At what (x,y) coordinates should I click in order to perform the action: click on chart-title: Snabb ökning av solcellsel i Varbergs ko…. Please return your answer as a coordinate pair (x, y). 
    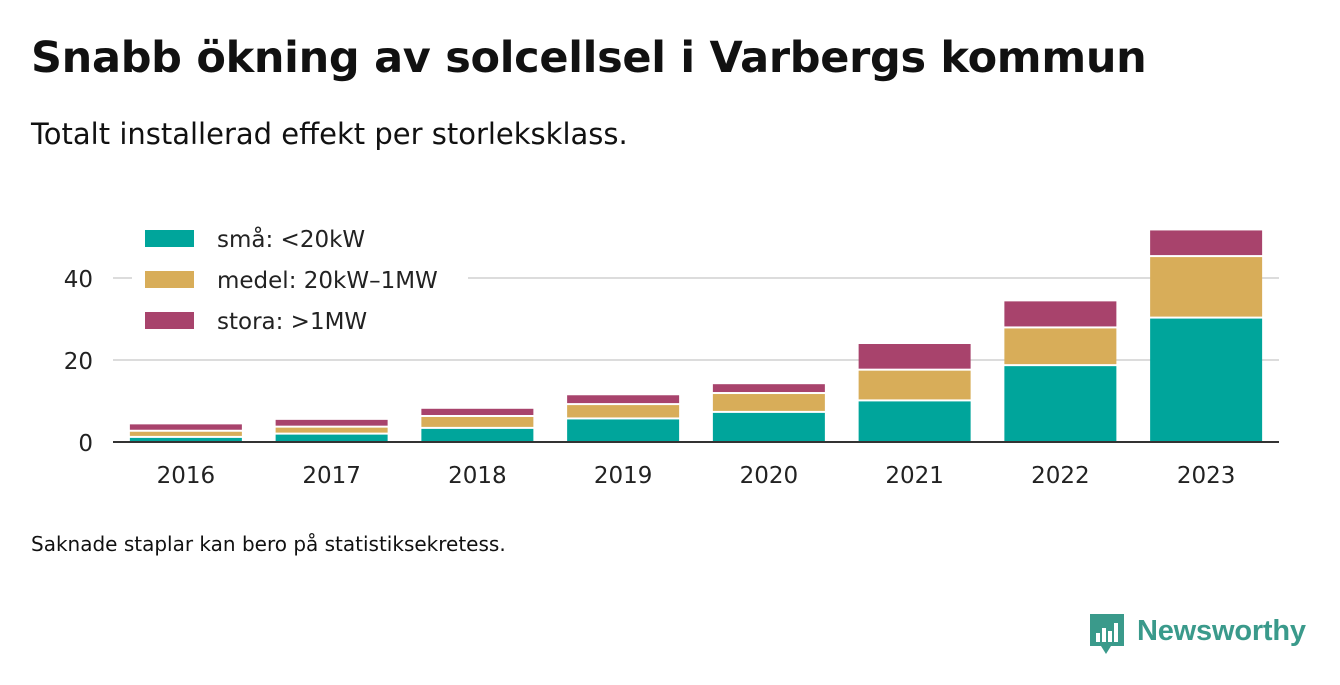
    Looking at the image, I should click on (589, 58).